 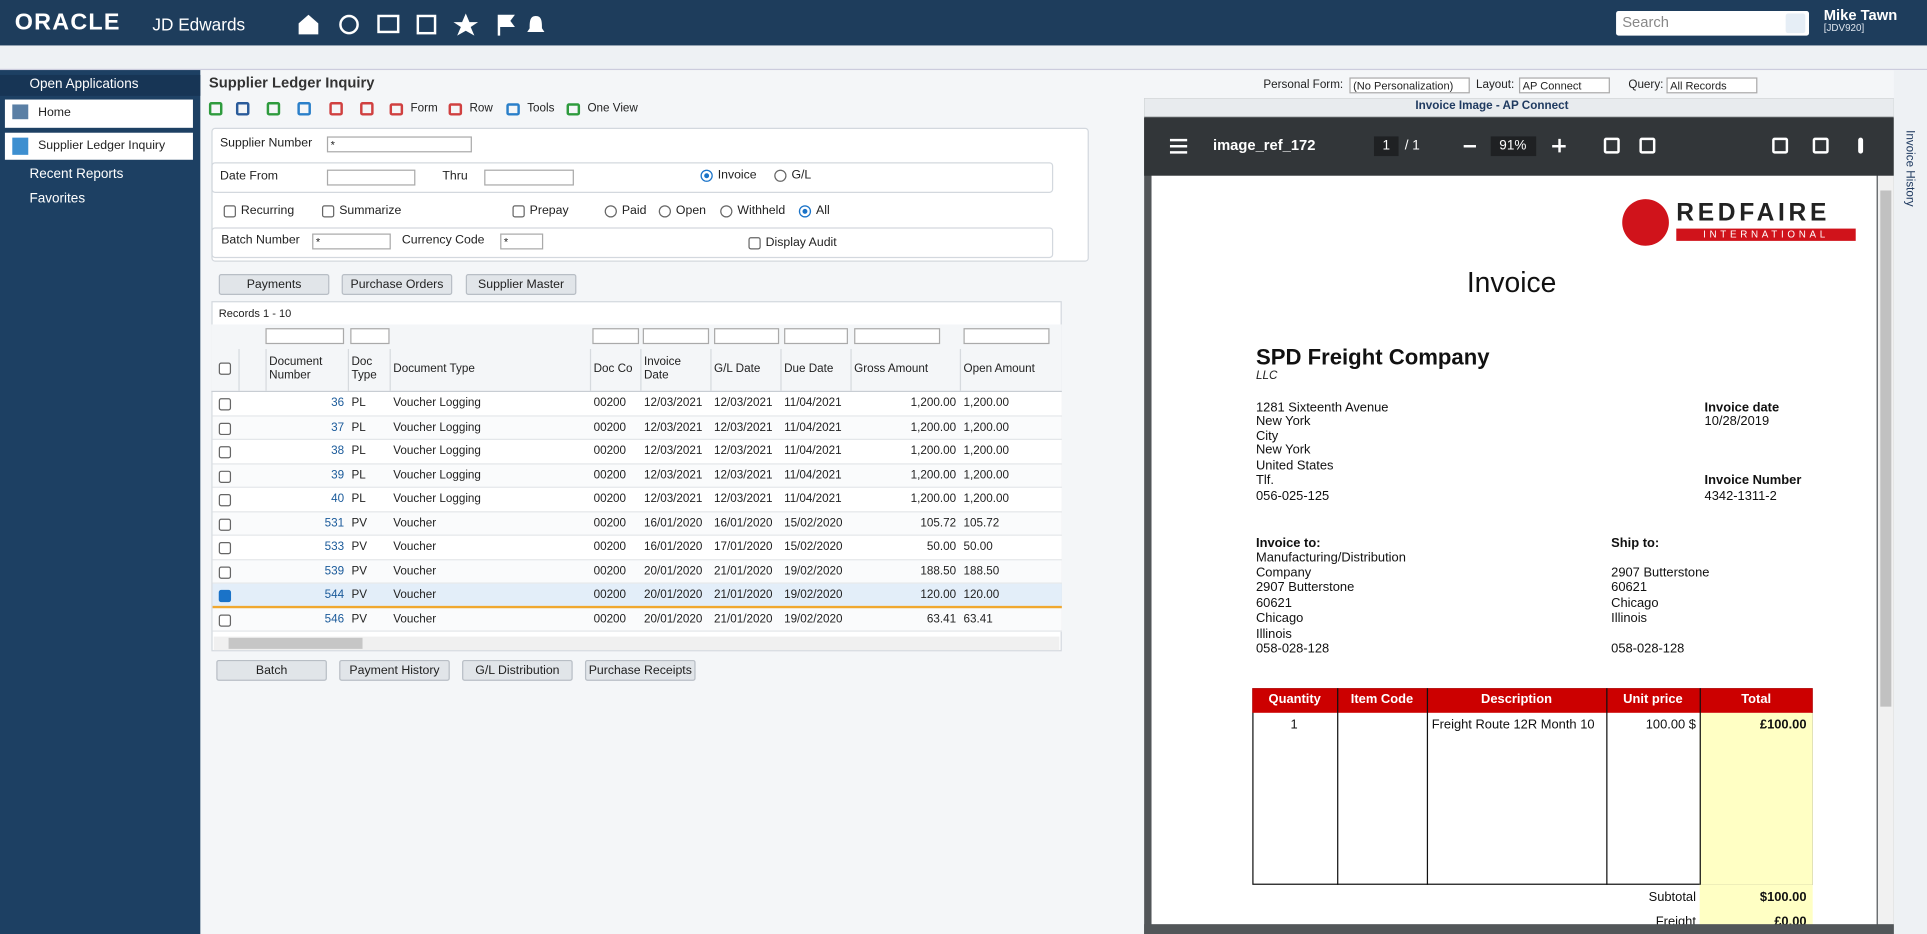 I want to click on radio-label: Paid, so click(x=634, y=211).